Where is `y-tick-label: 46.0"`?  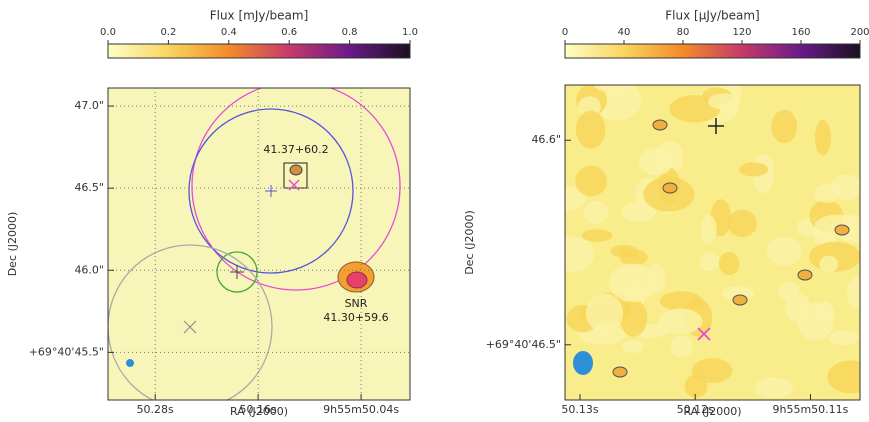 y-tick-label: 46.0" is located at coordinates (89, 269).